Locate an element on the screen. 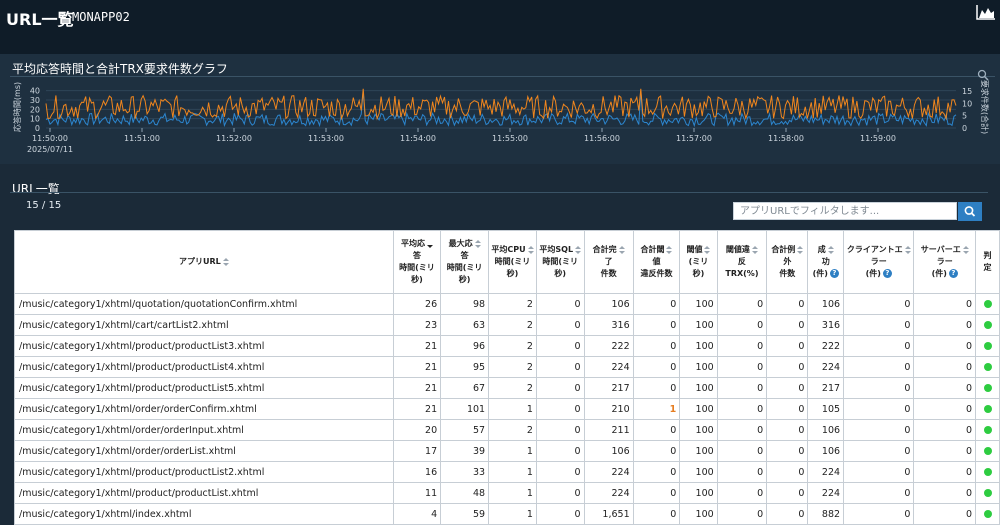 This screenshot has height=525, width=1000. table-cell: 57 is located at coordinates (465, 430).